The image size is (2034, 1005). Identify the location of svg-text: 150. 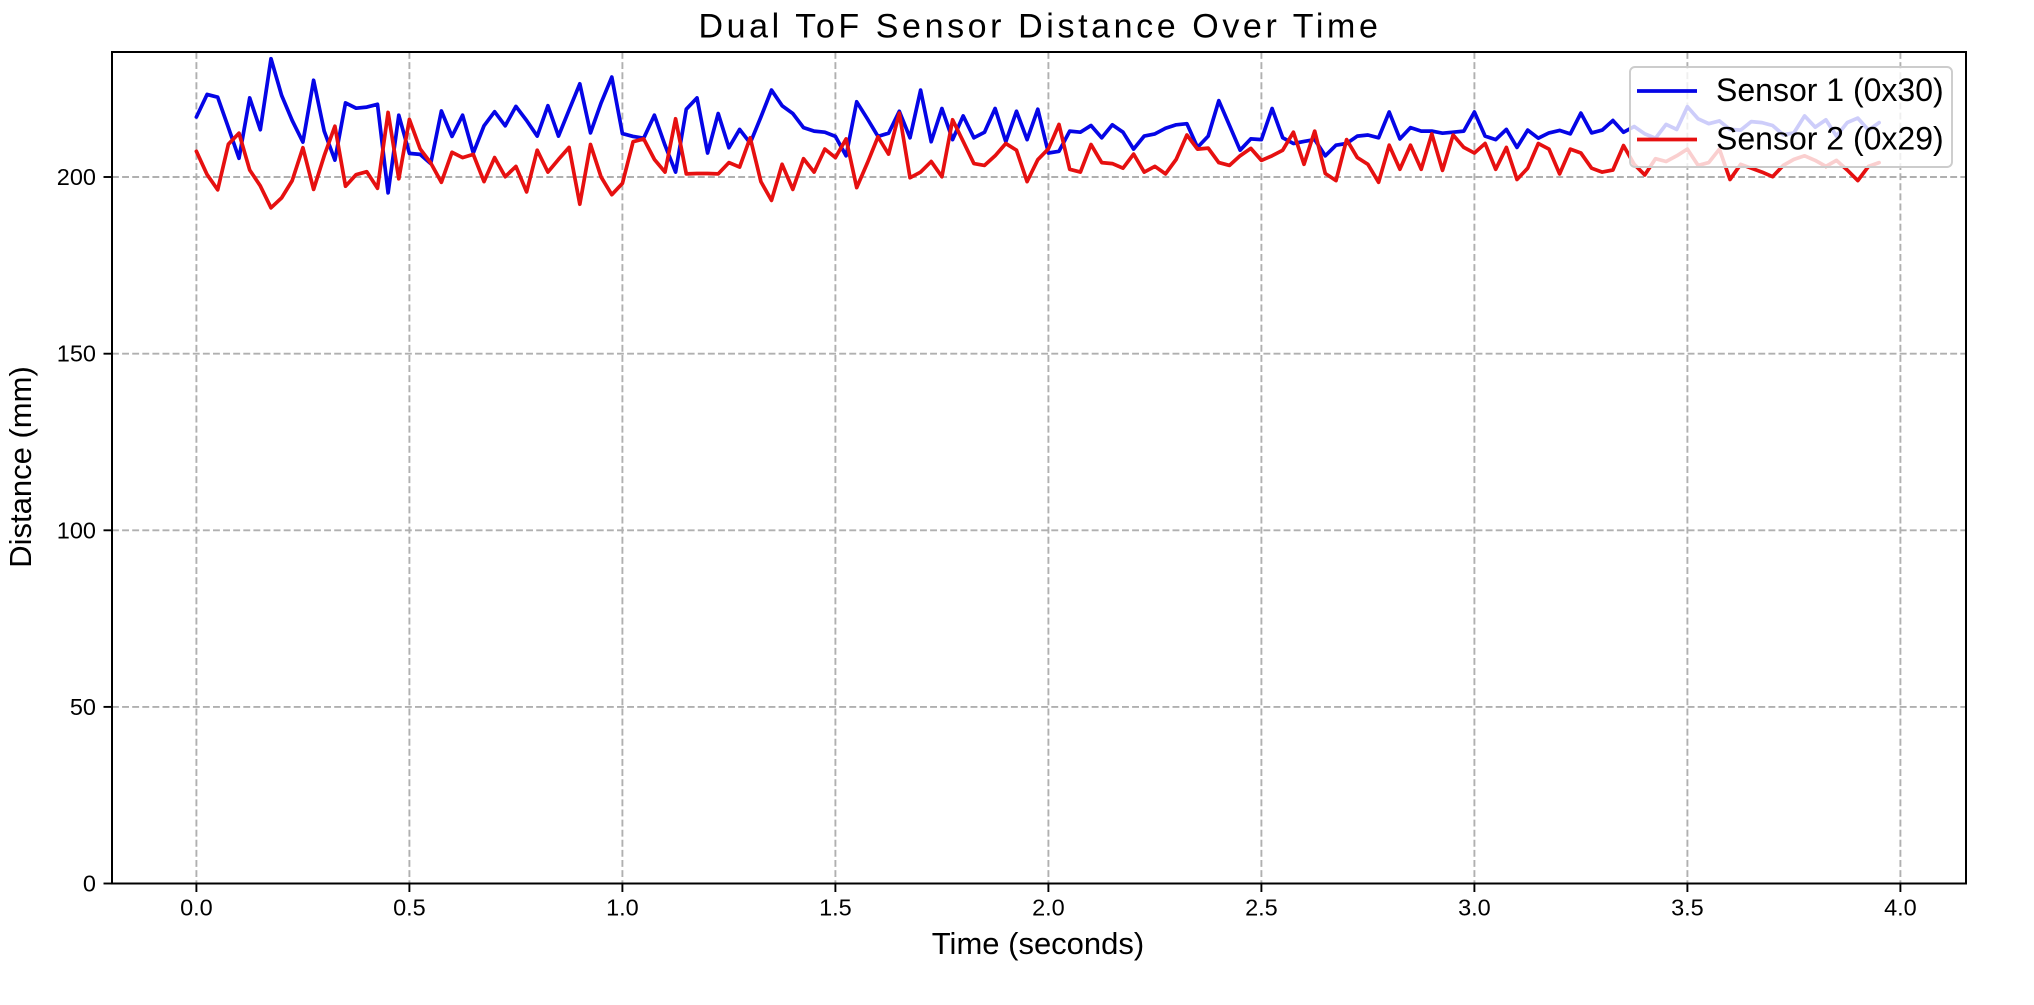
(76, 354).